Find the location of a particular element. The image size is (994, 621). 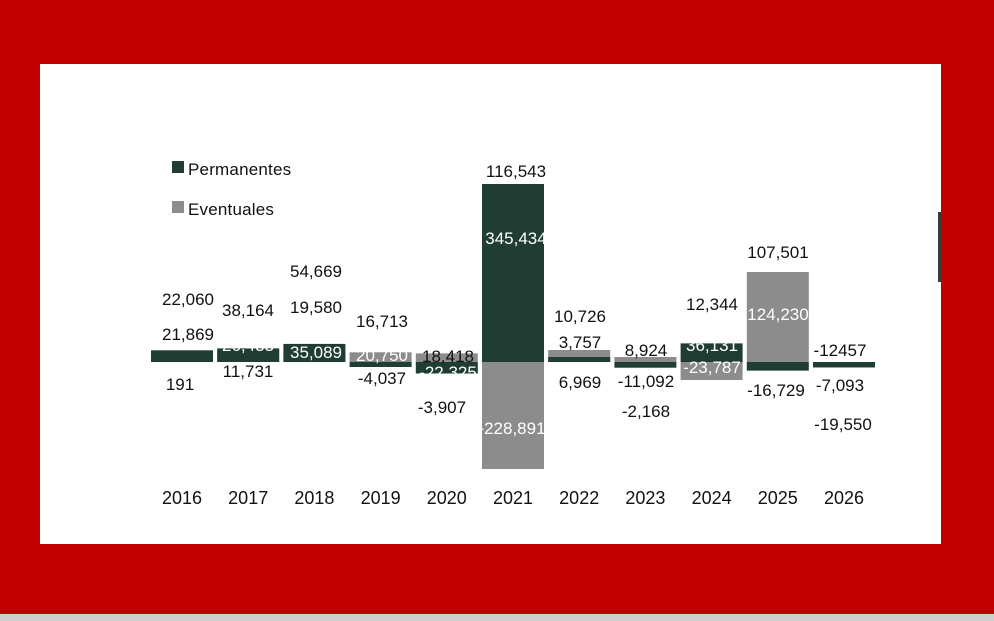

legend-swatch-eventuales is located at coordinates (178, 207).